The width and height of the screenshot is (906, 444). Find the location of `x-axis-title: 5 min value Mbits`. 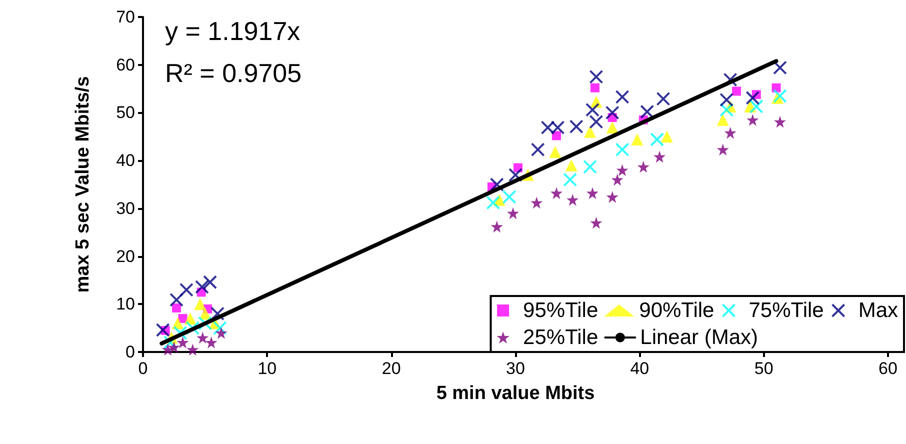

x-axis-title: 5 min value Mbits is located at coordinates (515, 393).